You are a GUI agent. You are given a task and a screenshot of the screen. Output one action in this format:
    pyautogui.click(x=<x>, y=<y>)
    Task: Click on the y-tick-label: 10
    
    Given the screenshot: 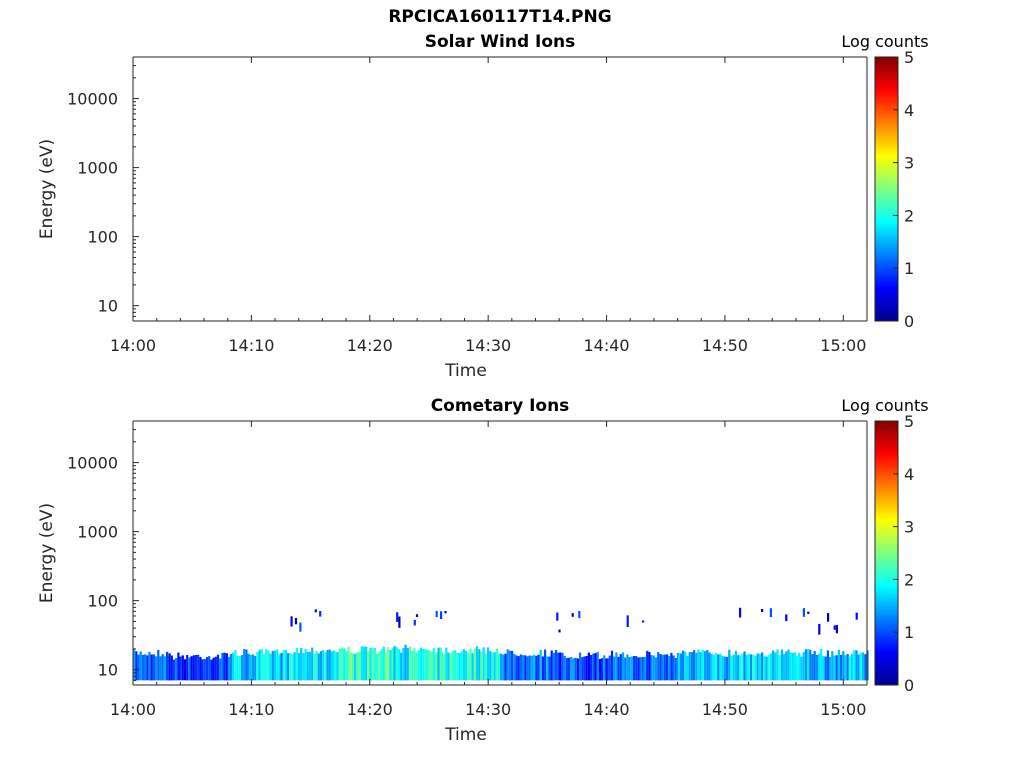 What is the action you would take?
    pyautogui.click(x=108, y=670)
    